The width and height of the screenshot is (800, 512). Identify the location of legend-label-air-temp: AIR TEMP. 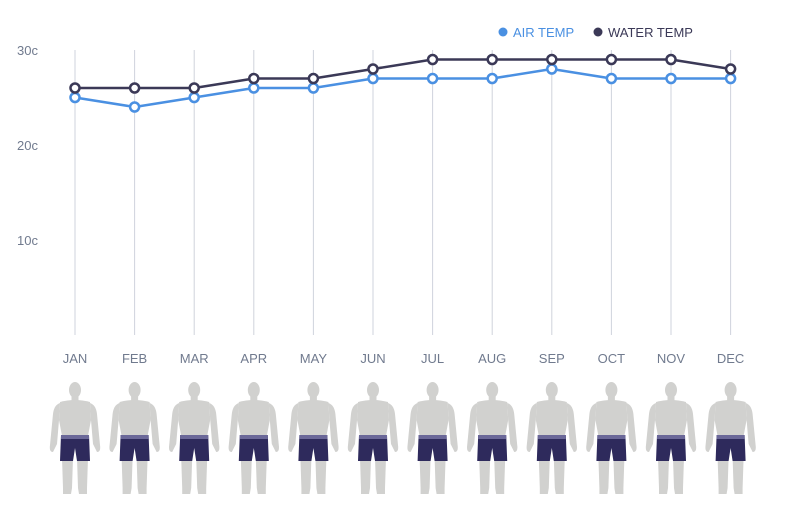
(543, 32).